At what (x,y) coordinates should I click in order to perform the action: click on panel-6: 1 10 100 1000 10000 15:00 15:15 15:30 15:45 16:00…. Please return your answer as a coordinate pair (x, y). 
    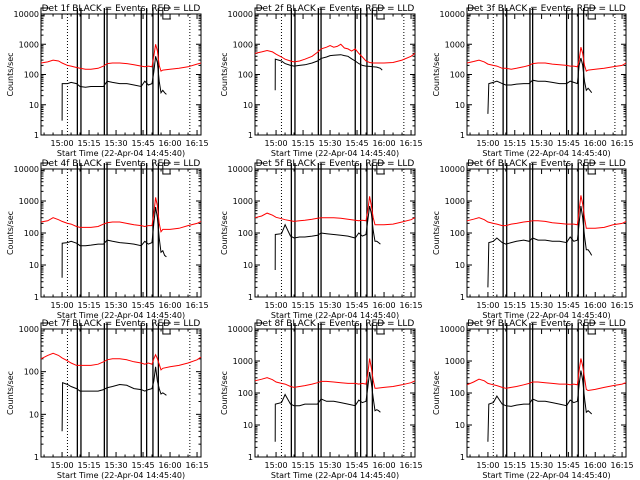
    Looking at the image, I should click on (533, 239).